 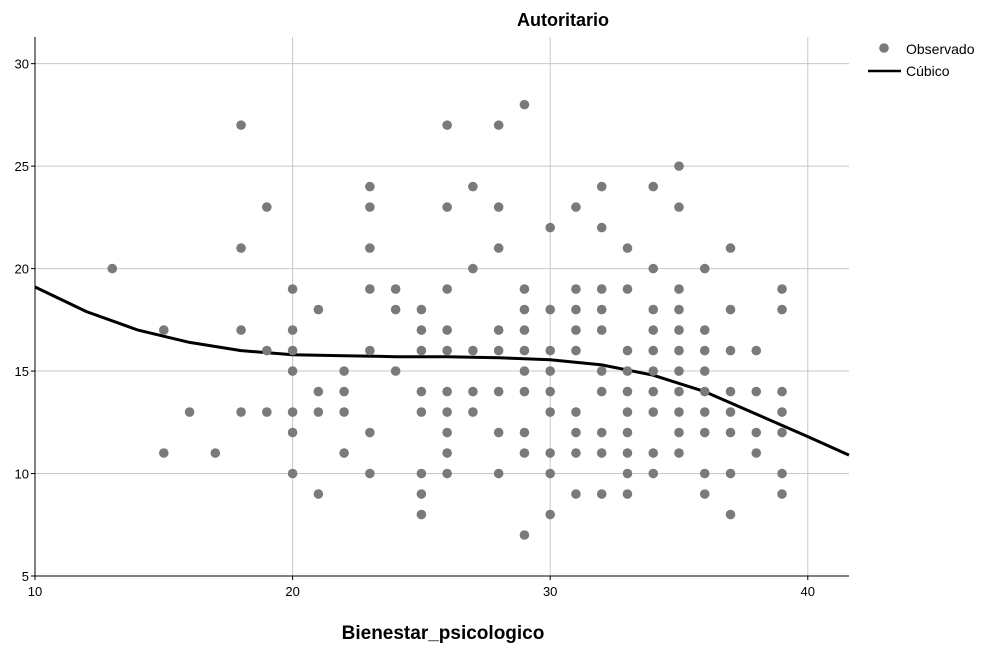 What do you see at coordinates (550, 591) in the screenshot?
I see `x-tick-label: 30` at bounding box center [550, 591].